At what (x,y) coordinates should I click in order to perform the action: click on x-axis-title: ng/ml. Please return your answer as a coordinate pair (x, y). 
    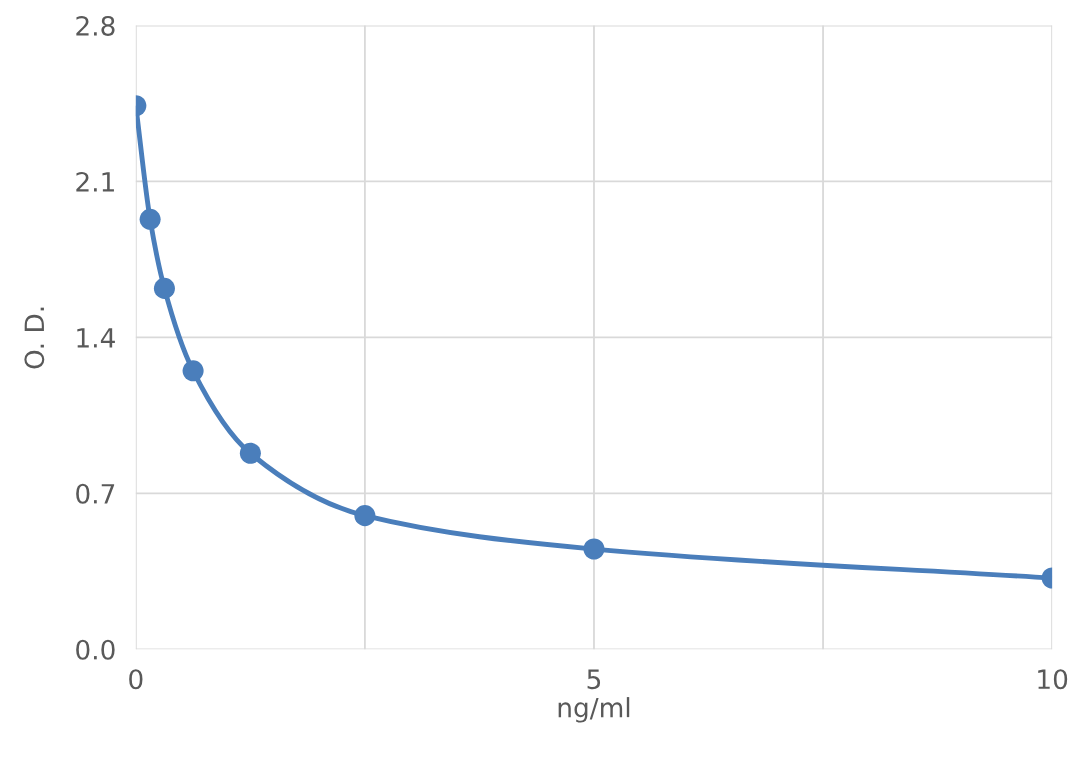
    Looking at the image, I should click on (594, 710).